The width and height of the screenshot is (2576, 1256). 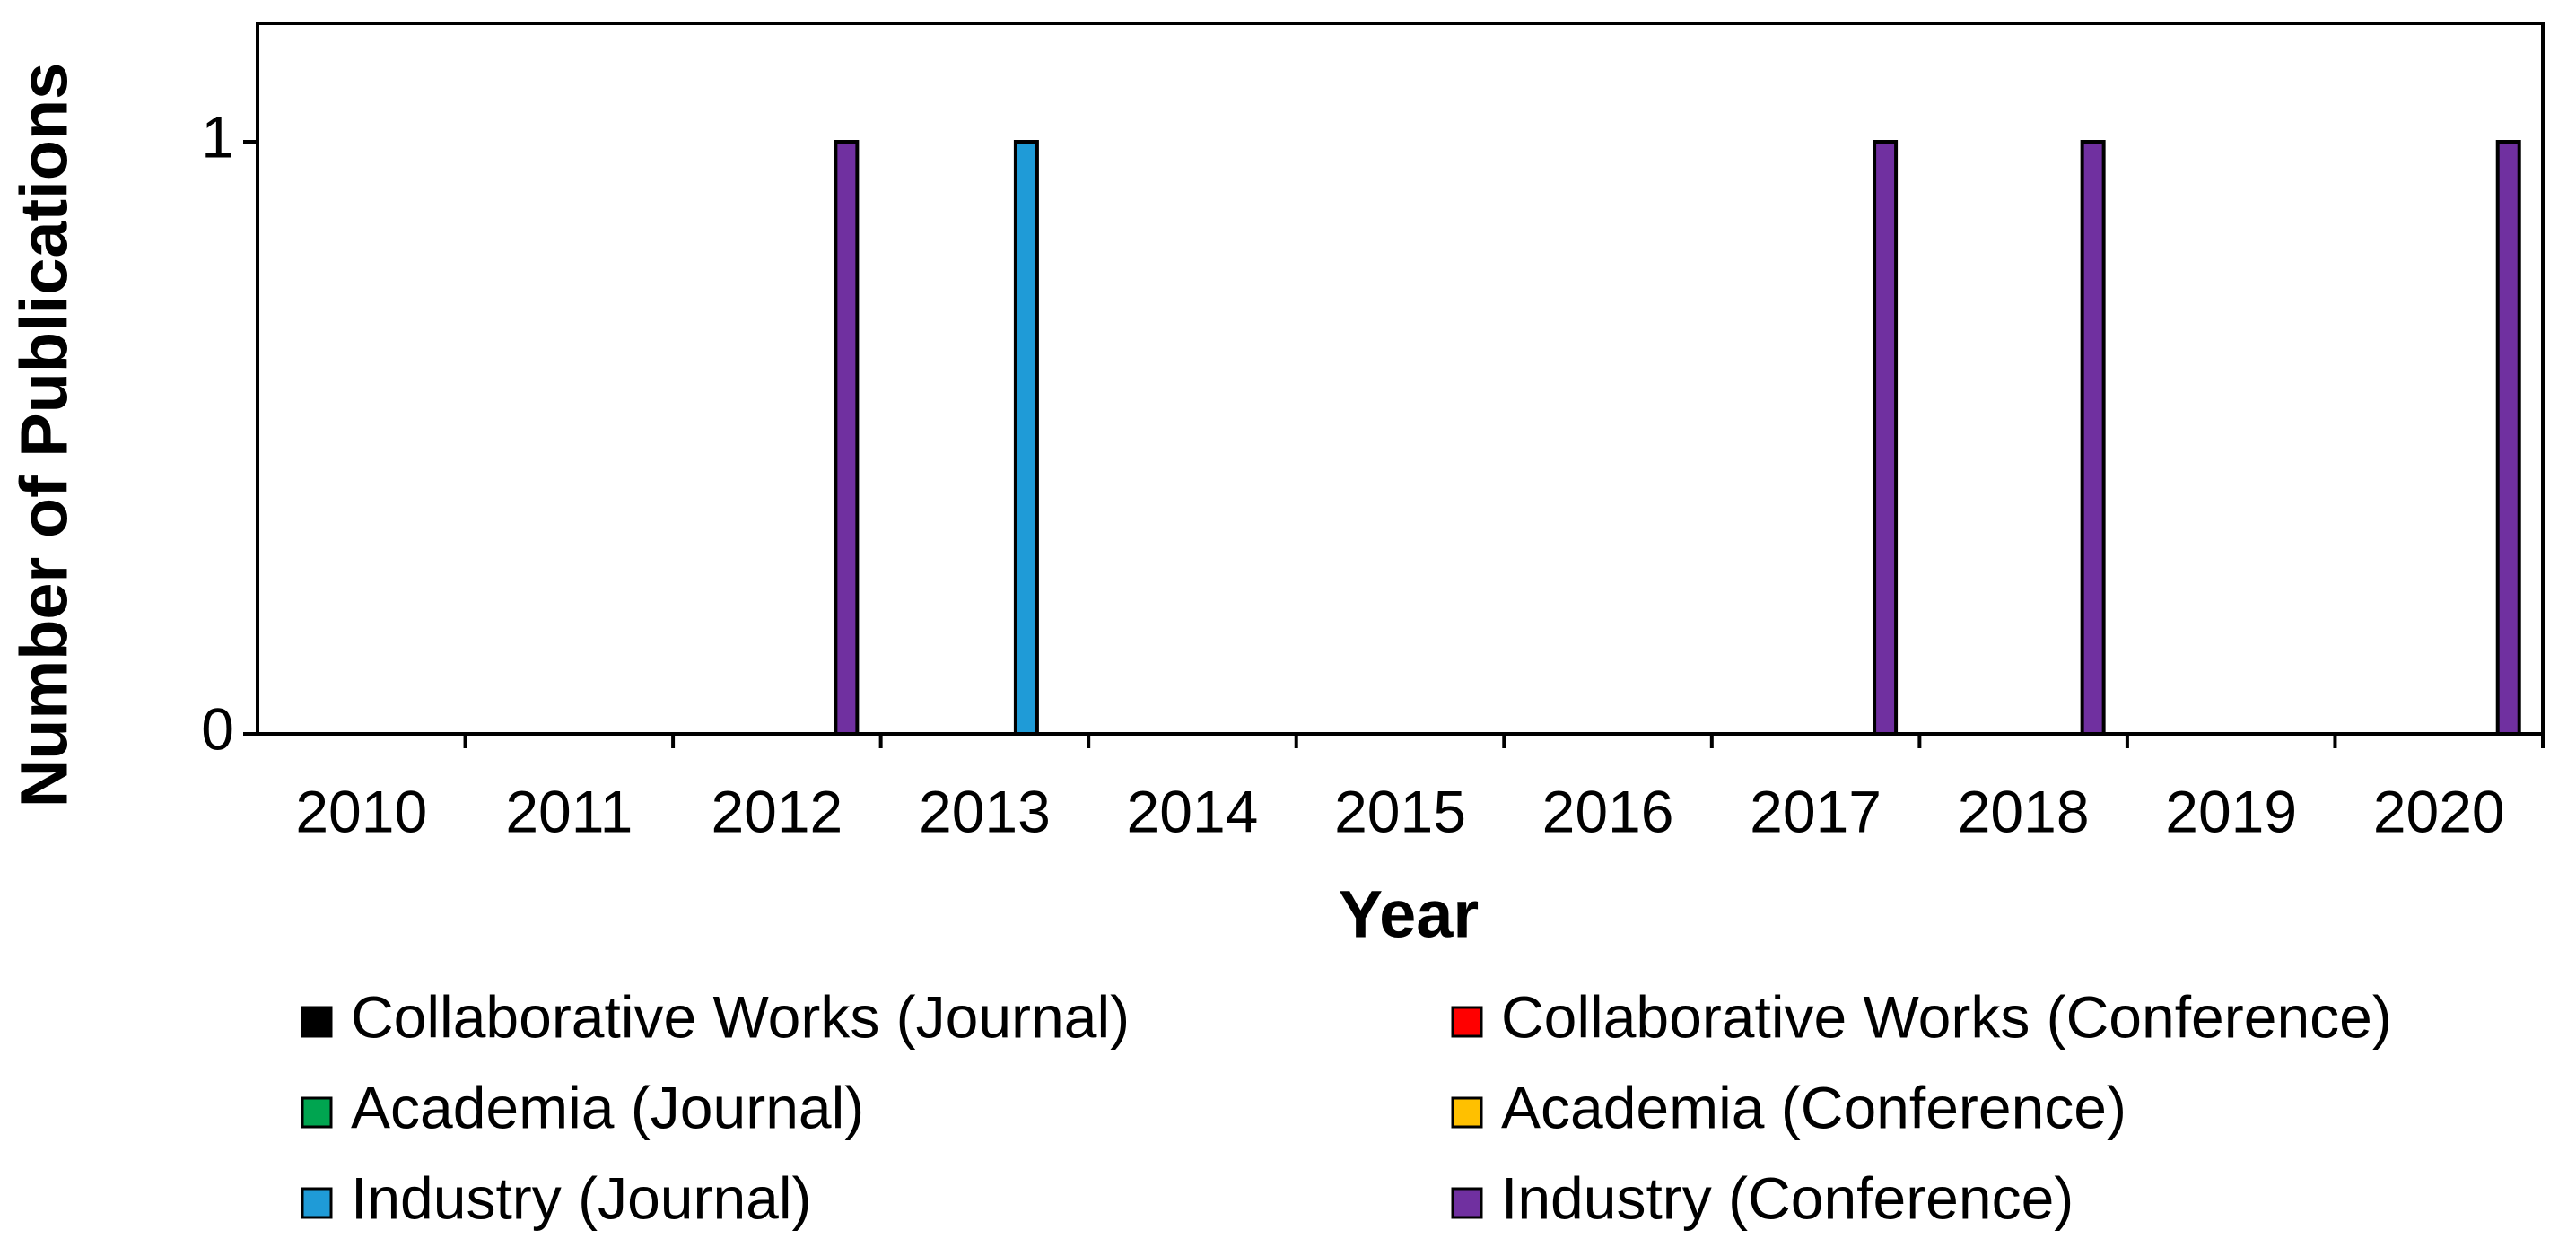 I want to click on legend-label: Academia (Journal), so click(x=607, y=1107).